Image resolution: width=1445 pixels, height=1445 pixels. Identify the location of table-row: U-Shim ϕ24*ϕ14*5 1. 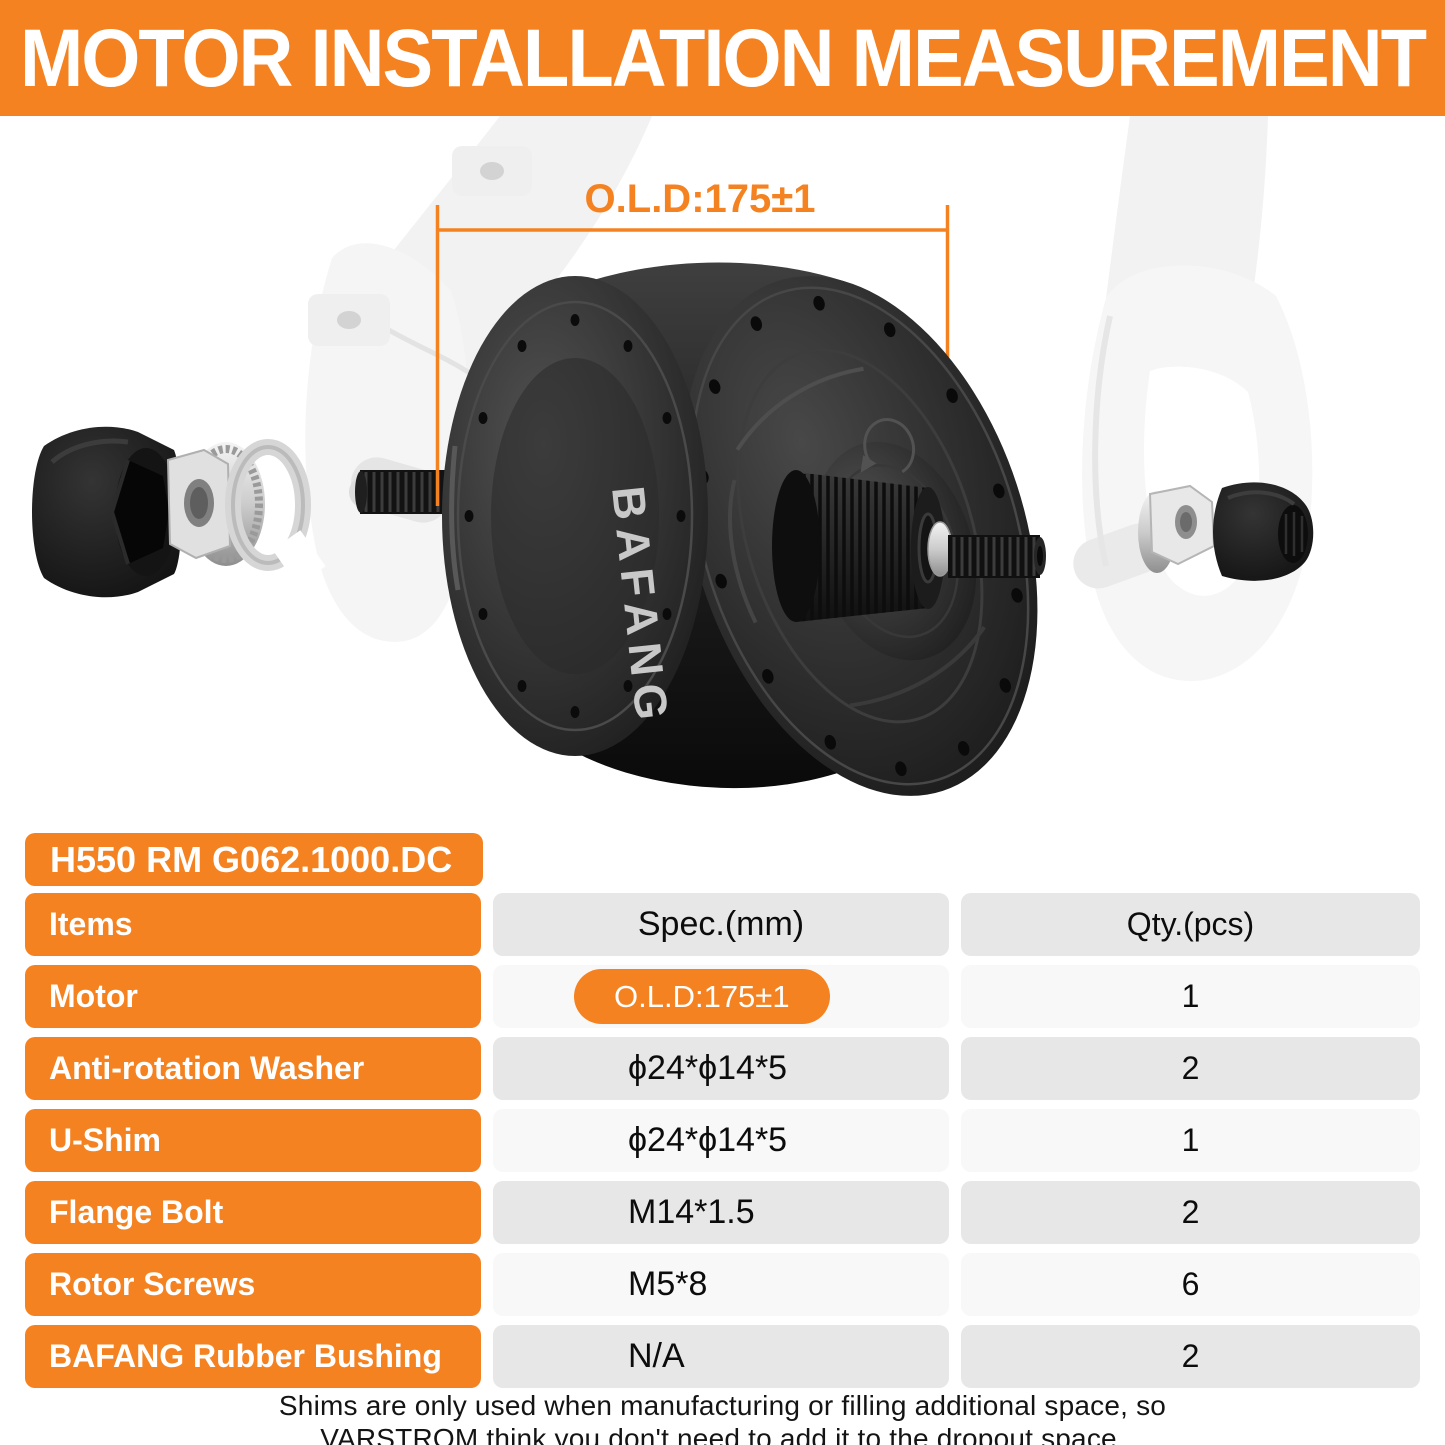
(722, 1140).